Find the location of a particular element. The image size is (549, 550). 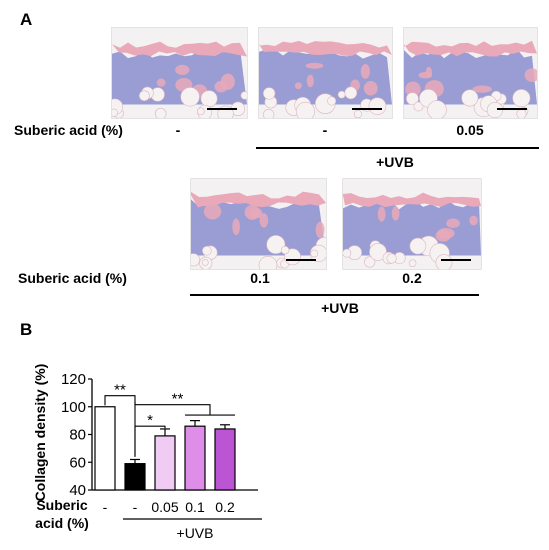

sig-label: * is located at coordinates (150, 420).